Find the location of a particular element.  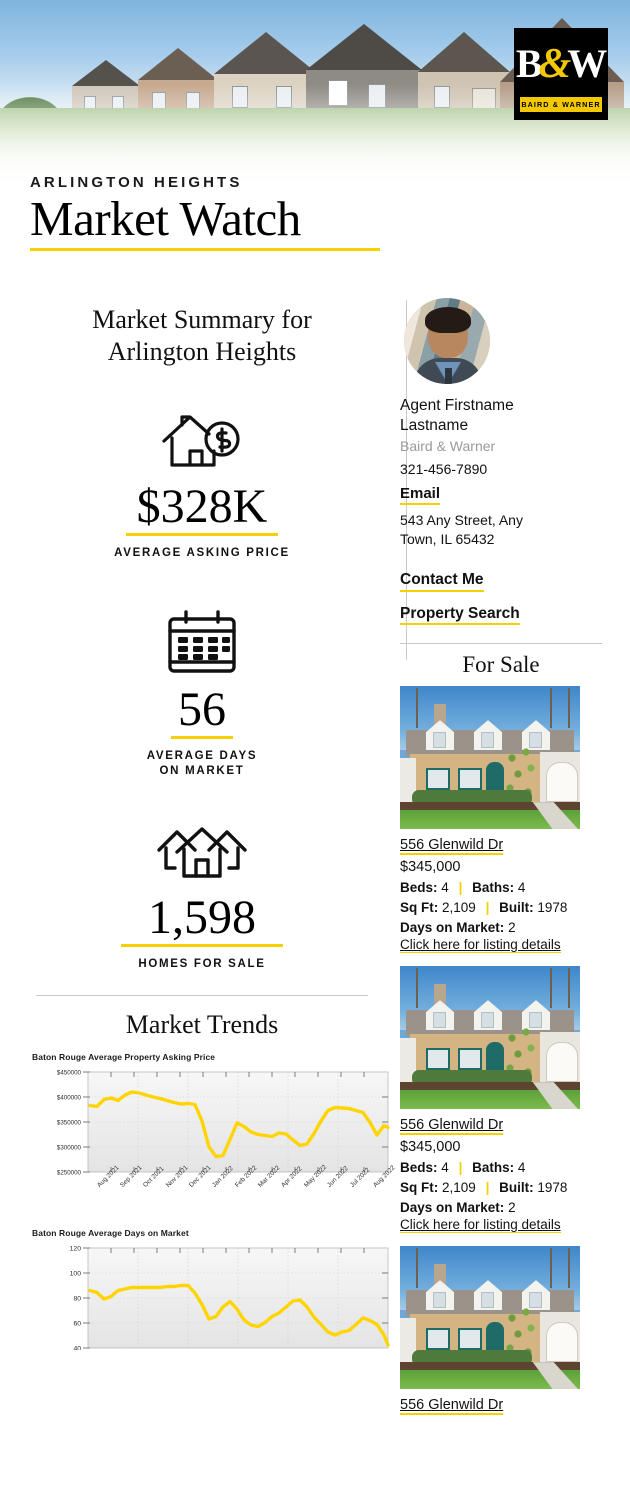

stat-average-days-on-market: 56 AVERAGE DAYS ON MARKET is located at coordinates (202, 695).